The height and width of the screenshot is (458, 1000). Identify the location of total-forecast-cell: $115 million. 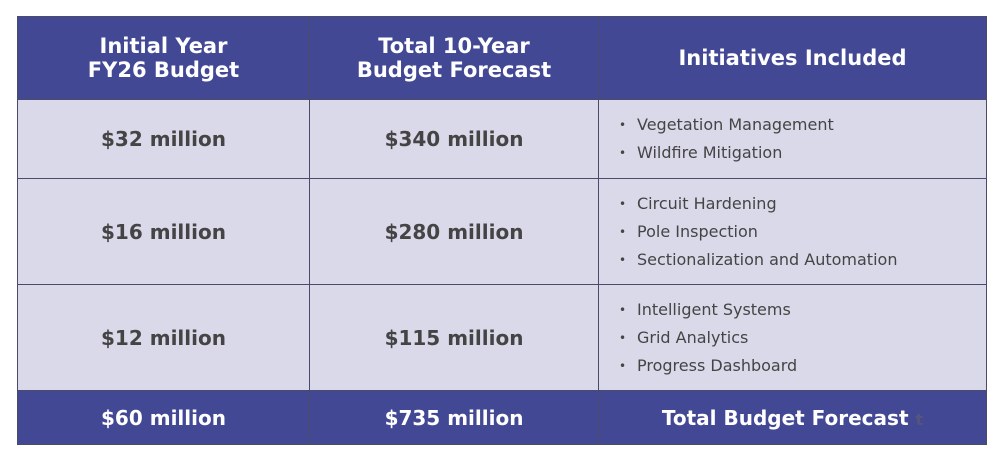
(454, 337).